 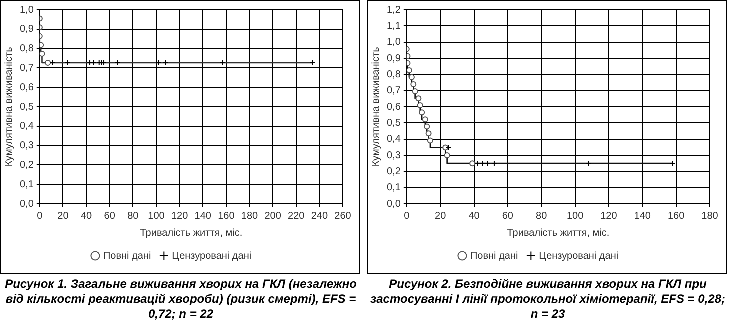 What do you see at coordinates (297, 216) in the screenshot?
I see `x-tick-label: 220` at bounding box center [297, 216].